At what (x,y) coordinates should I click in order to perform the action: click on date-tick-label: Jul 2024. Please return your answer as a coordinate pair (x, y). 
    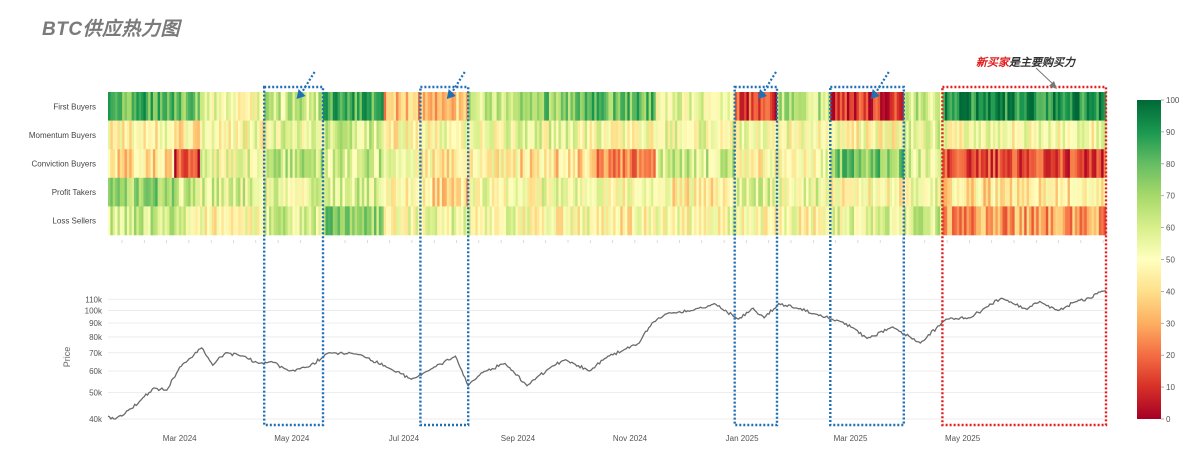
    Looking at the image, I should click on (404, 438).